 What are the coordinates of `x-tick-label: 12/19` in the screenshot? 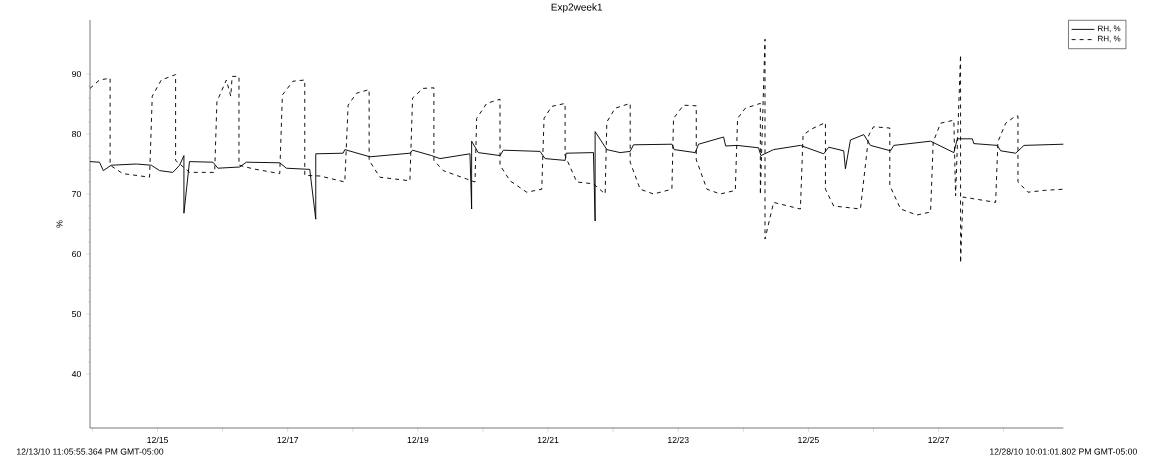 It's located at (418, 440).